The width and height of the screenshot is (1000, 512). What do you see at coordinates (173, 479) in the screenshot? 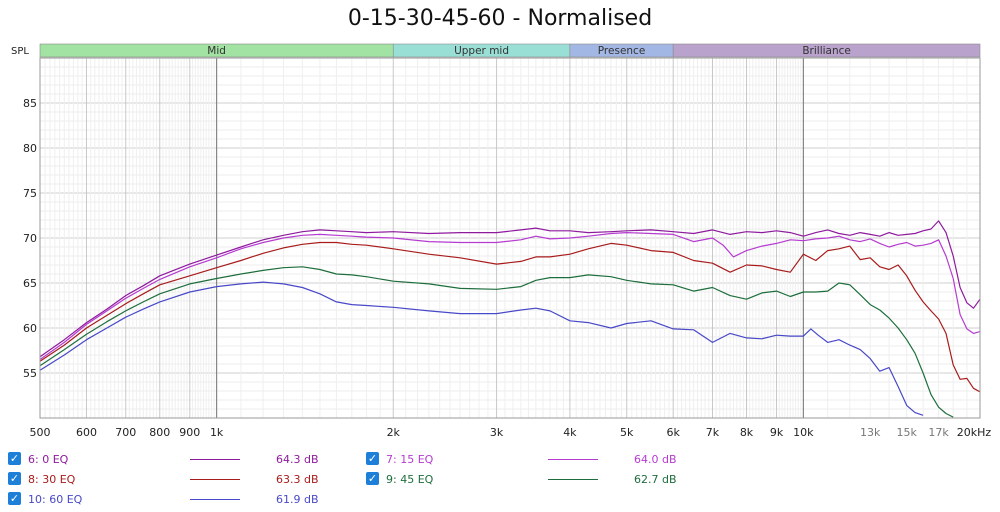
I see `legend-item: ✓ 8: 30 EQ 63.3 dB` at bounding box center [173, 479].